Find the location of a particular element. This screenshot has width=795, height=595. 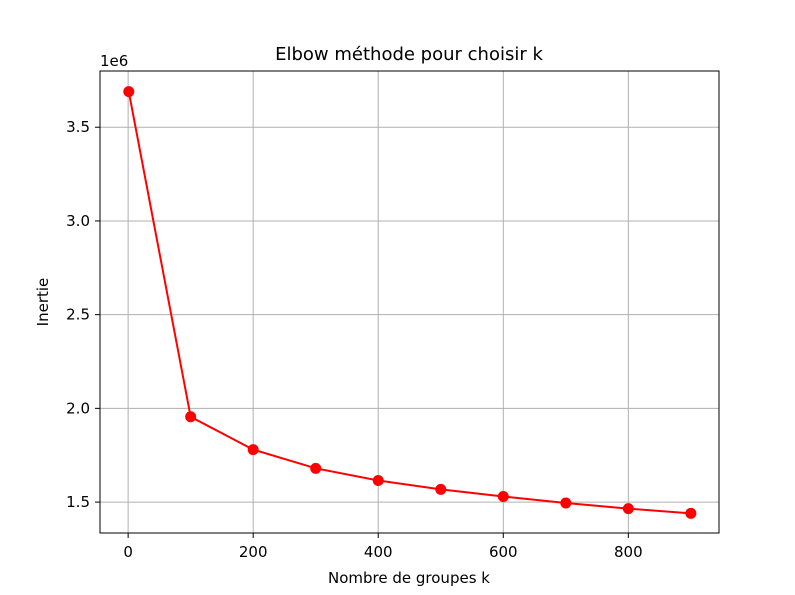

y-tick-label: 2.0 is located at coordinates (78, 408).